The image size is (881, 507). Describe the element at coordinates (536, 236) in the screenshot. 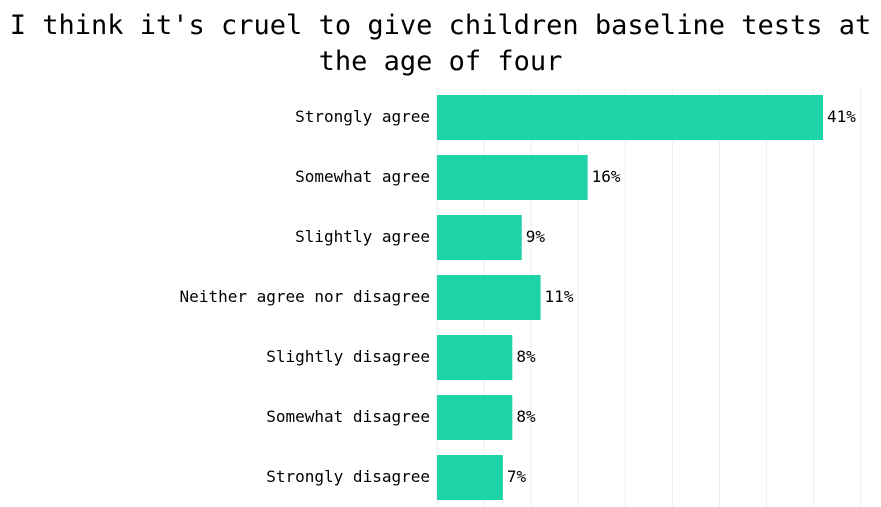

I see `value-label: 9%` at that location.